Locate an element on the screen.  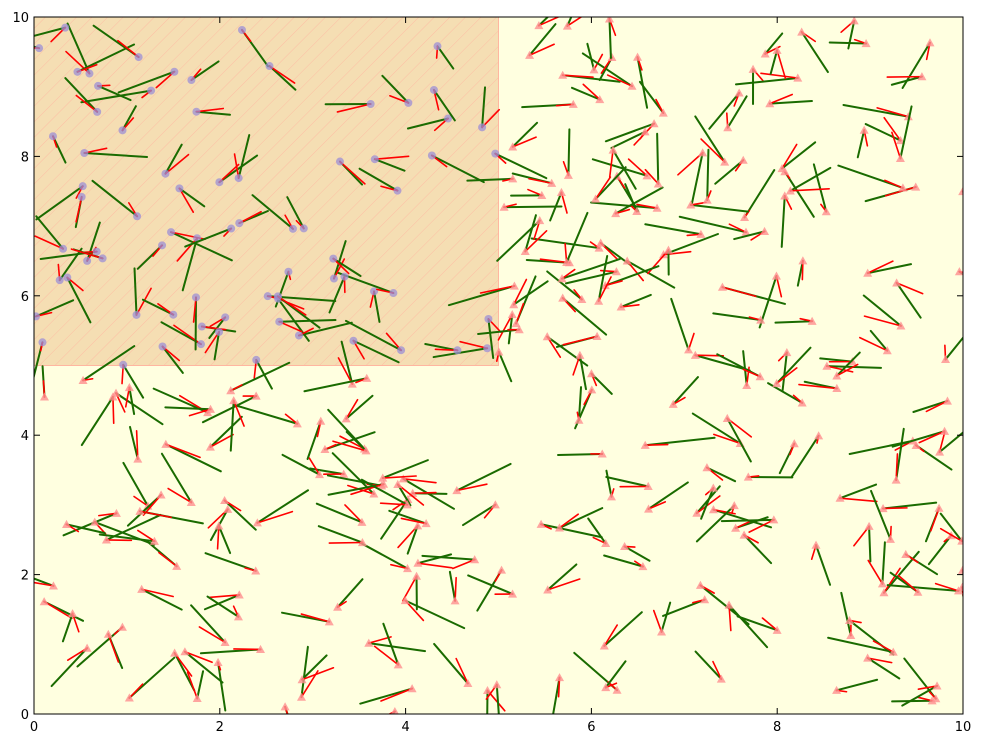
y-tick-label: 2 is located at coordinates (25, 576).